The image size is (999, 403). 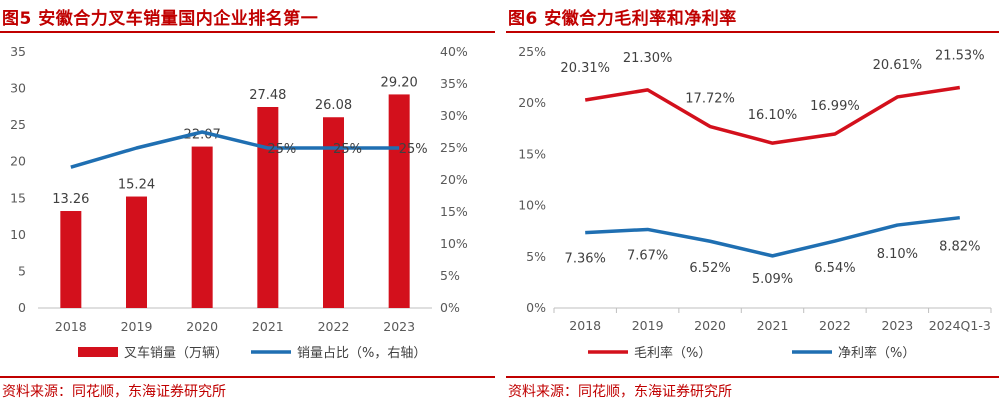 What do you see at coordinates (454, 179) in the screenshot?
I see `y2-tick-label: 20%` at bounding box center [454, 179].